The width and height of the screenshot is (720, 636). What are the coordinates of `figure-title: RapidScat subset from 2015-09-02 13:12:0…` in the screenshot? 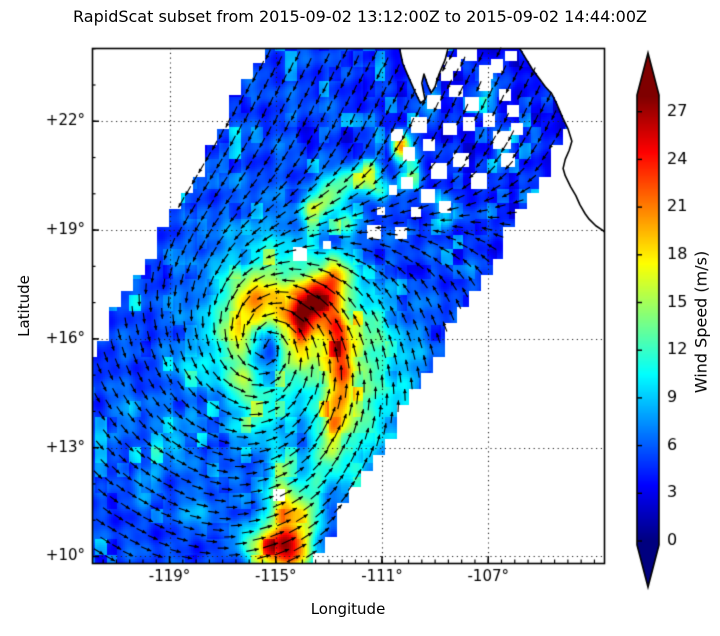 It's located at (360, 16).